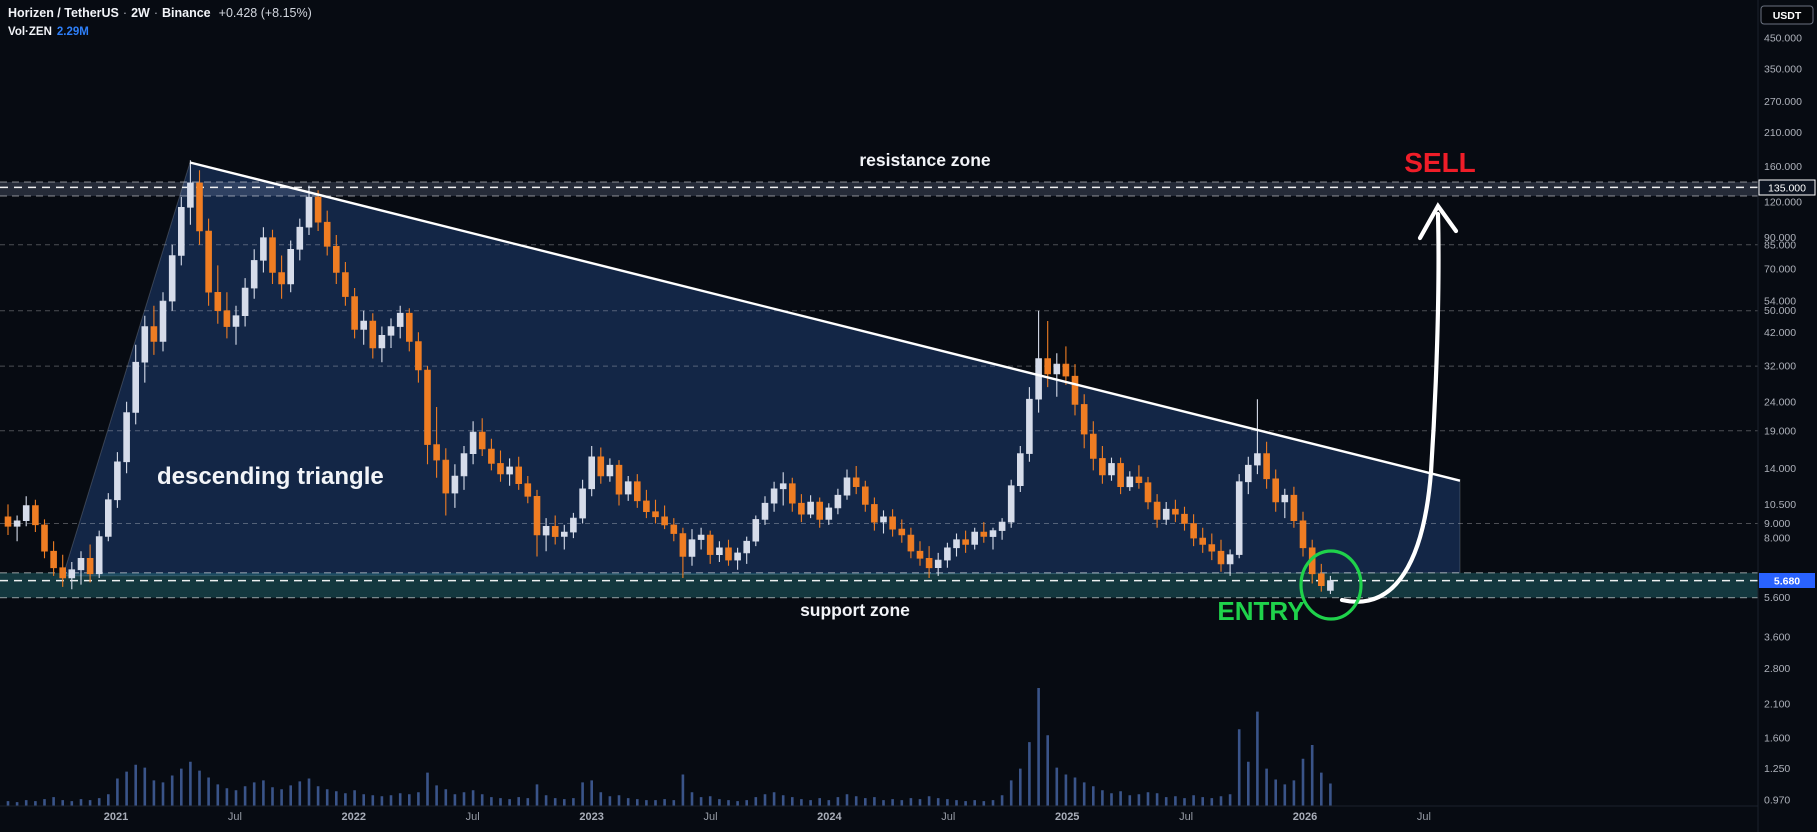 The image size is (1817, 832). Describe the element at coordinates (1780, 333) in the screenshot. I see `price-tick-label: 42.000` at that location.